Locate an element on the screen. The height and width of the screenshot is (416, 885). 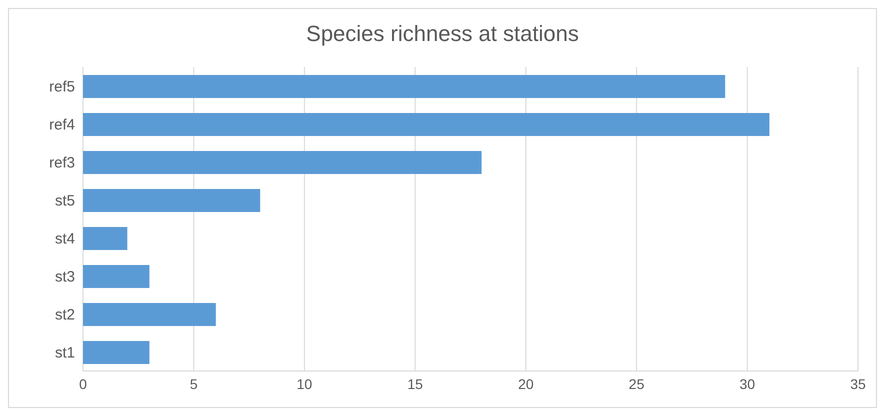
x-tick-label: 25 is located at coordinates (636, 384).